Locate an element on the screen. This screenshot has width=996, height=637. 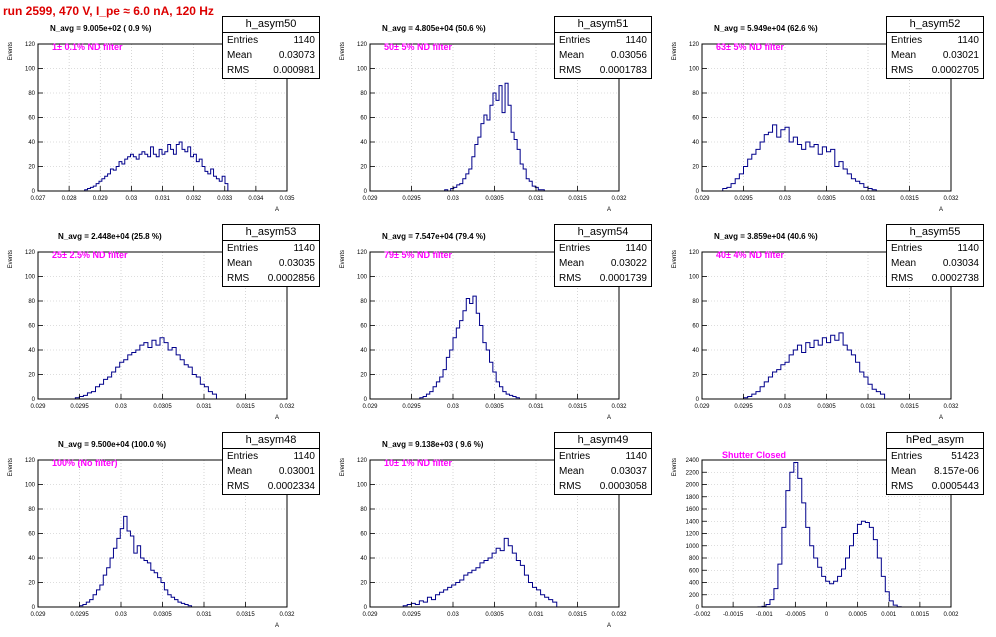
filter-label: 100% (No filter) is located at coordinates (85, 463).